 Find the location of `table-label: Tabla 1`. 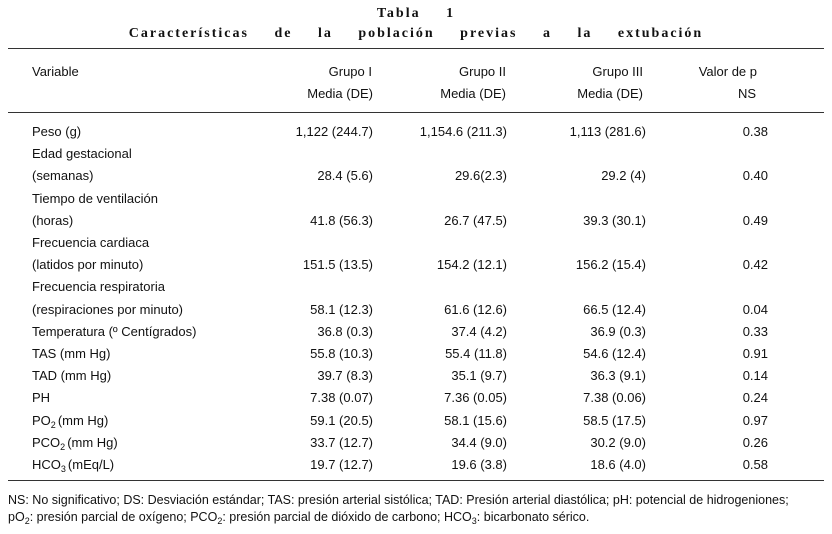

table-label: Tabla 1 is located at coordinates (416, 13).